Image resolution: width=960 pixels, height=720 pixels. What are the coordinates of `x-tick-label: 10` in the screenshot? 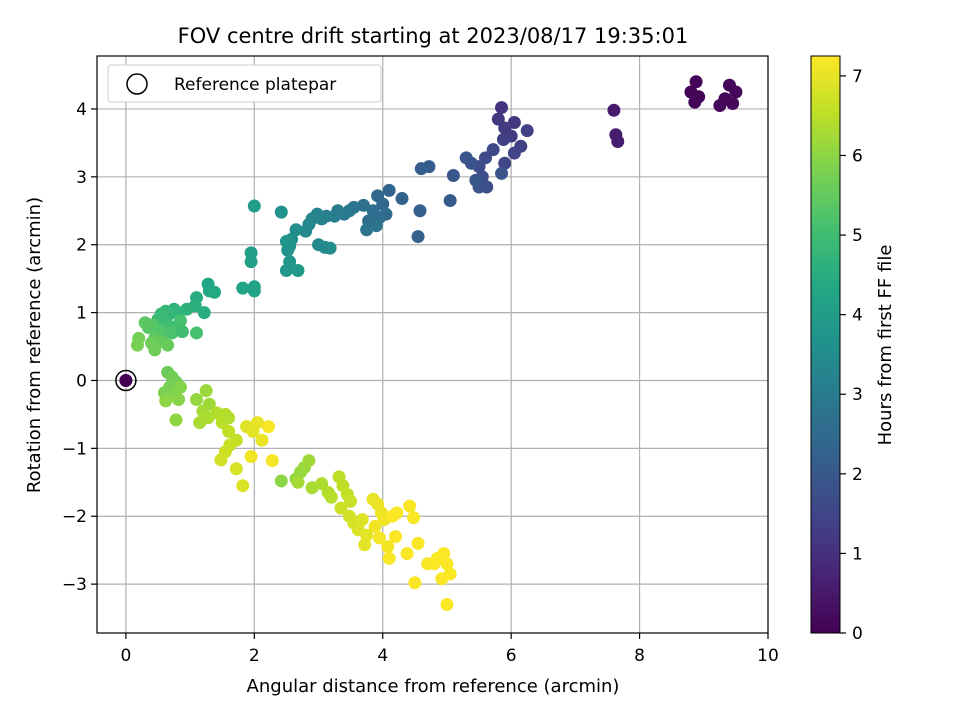 It's located at (768, 656).